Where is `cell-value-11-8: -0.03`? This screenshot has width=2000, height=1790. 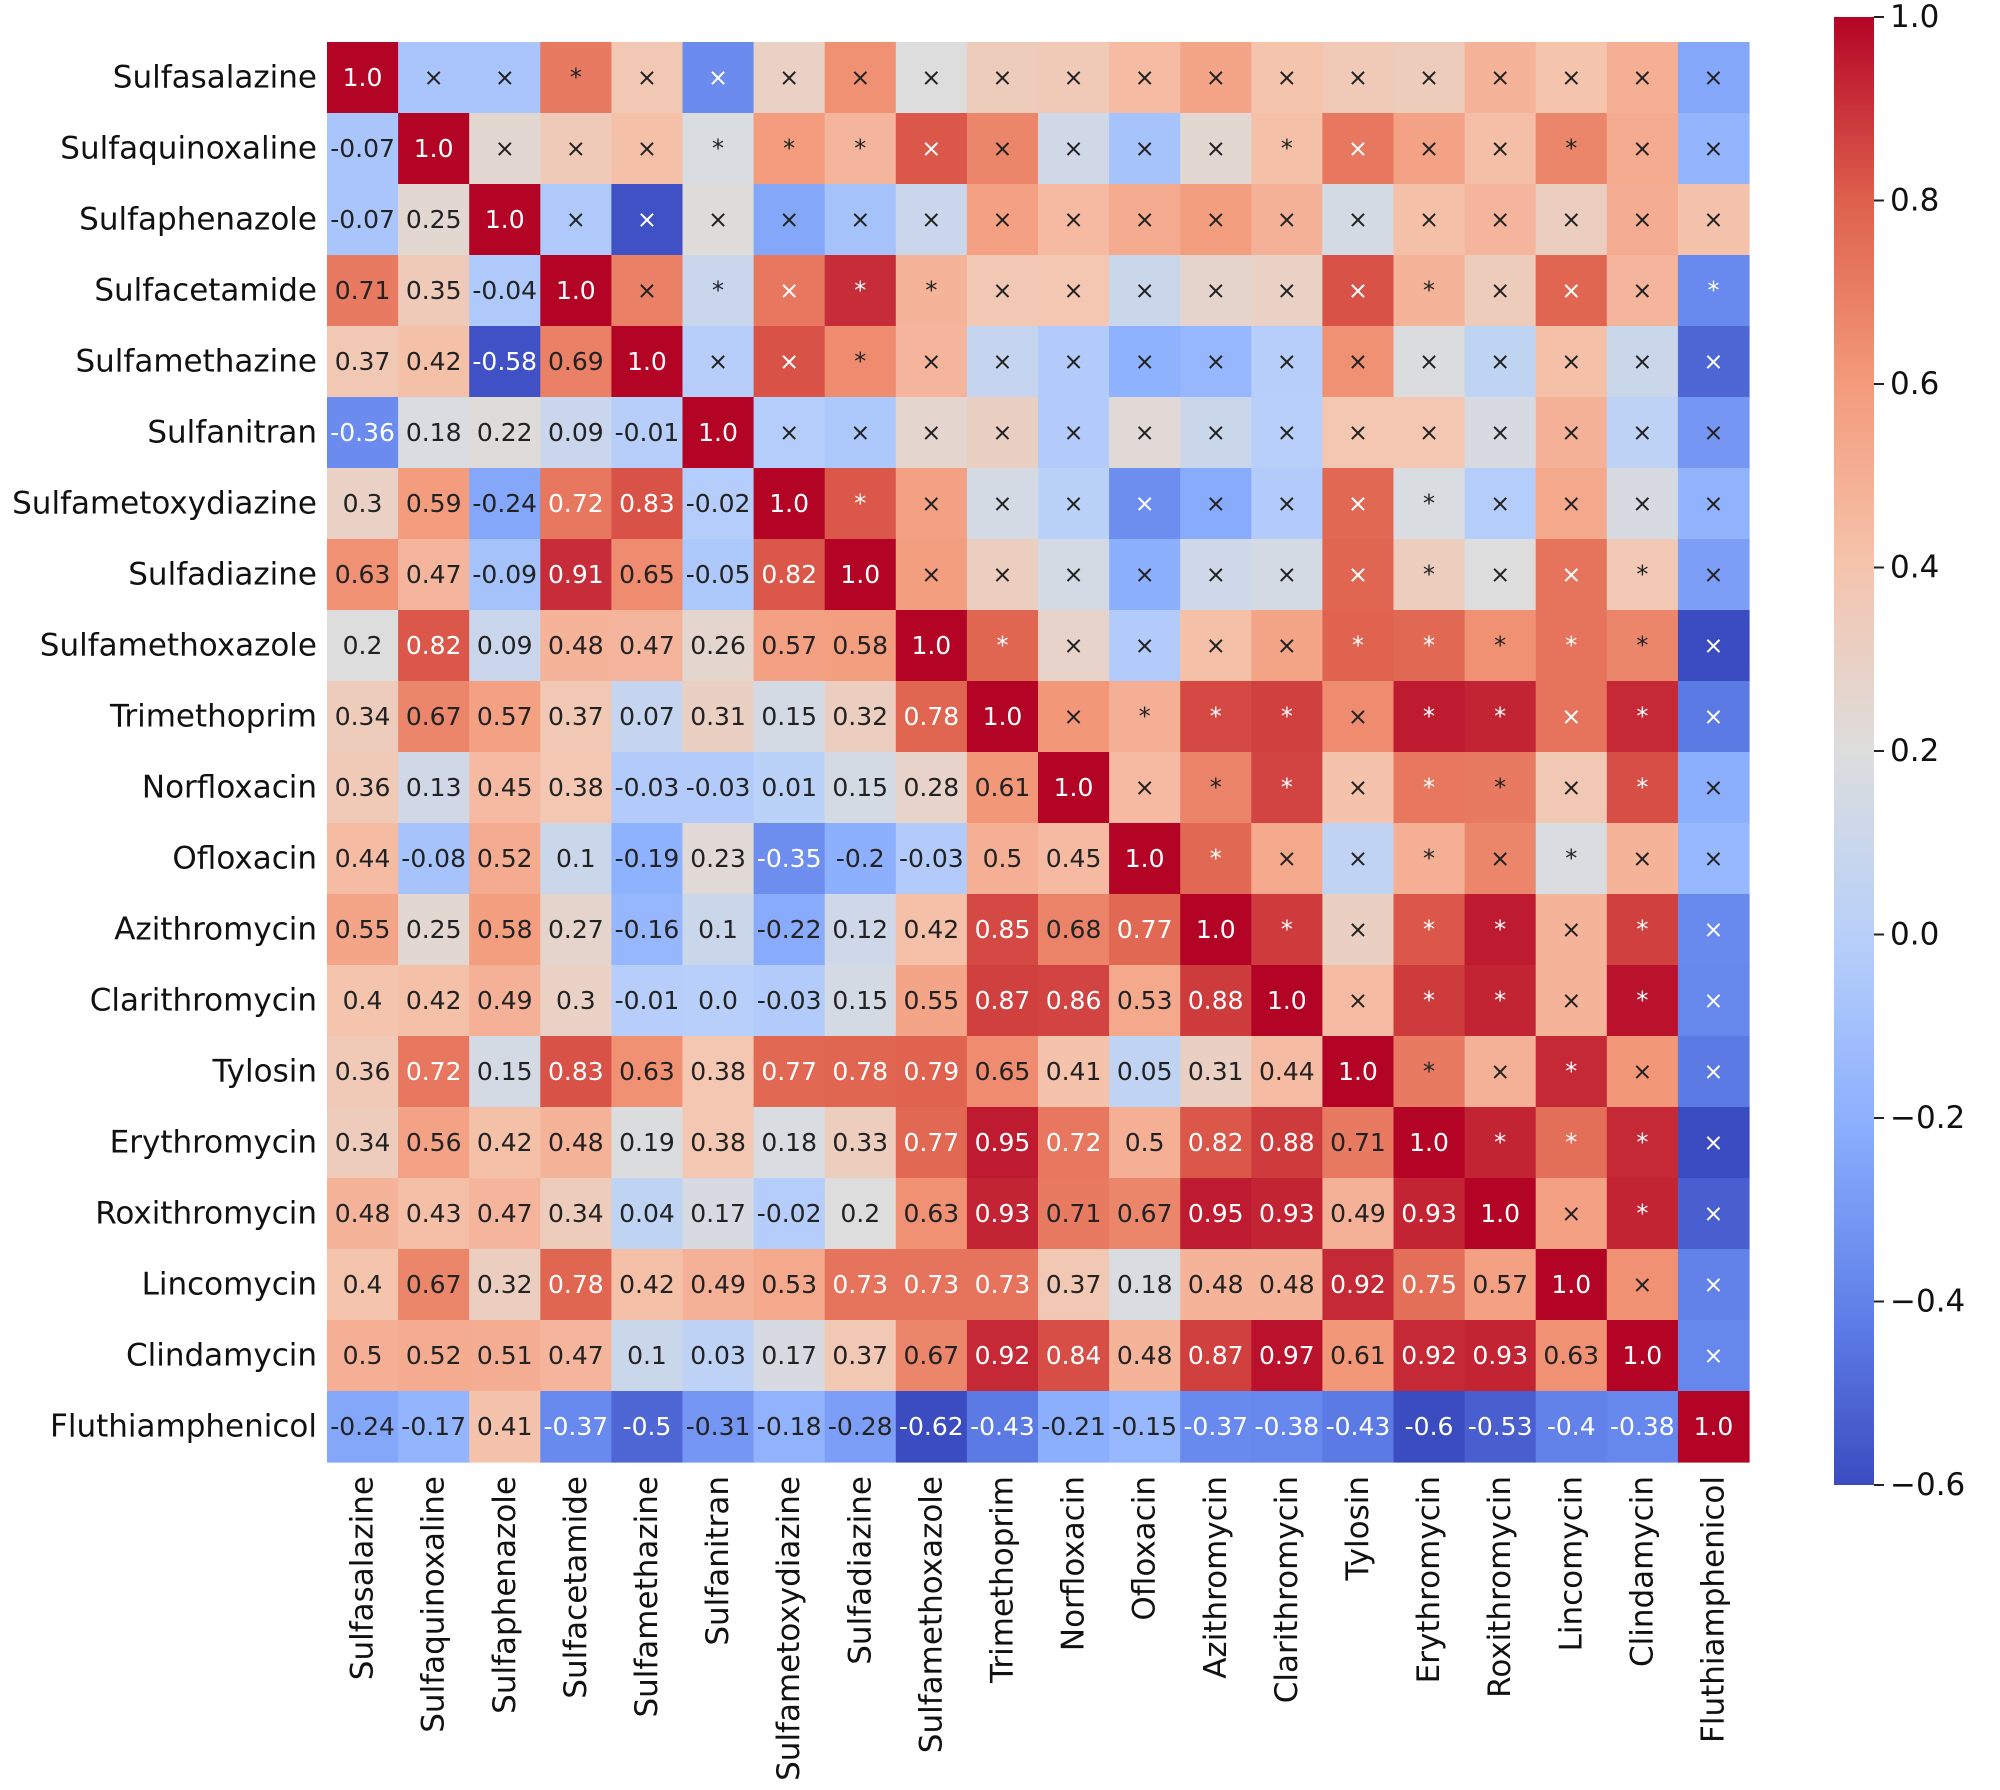
cell-value-11-8: -0.03 is located at coordinates (931, 858).